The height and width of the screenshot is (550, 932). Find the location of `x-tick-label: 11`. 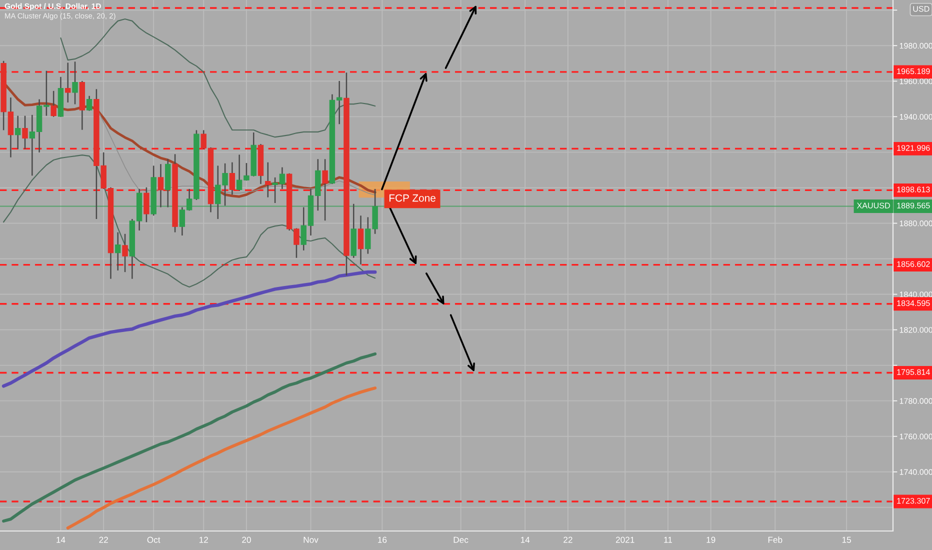

x-tick-label: 11 is located at coordinates (668, 539).